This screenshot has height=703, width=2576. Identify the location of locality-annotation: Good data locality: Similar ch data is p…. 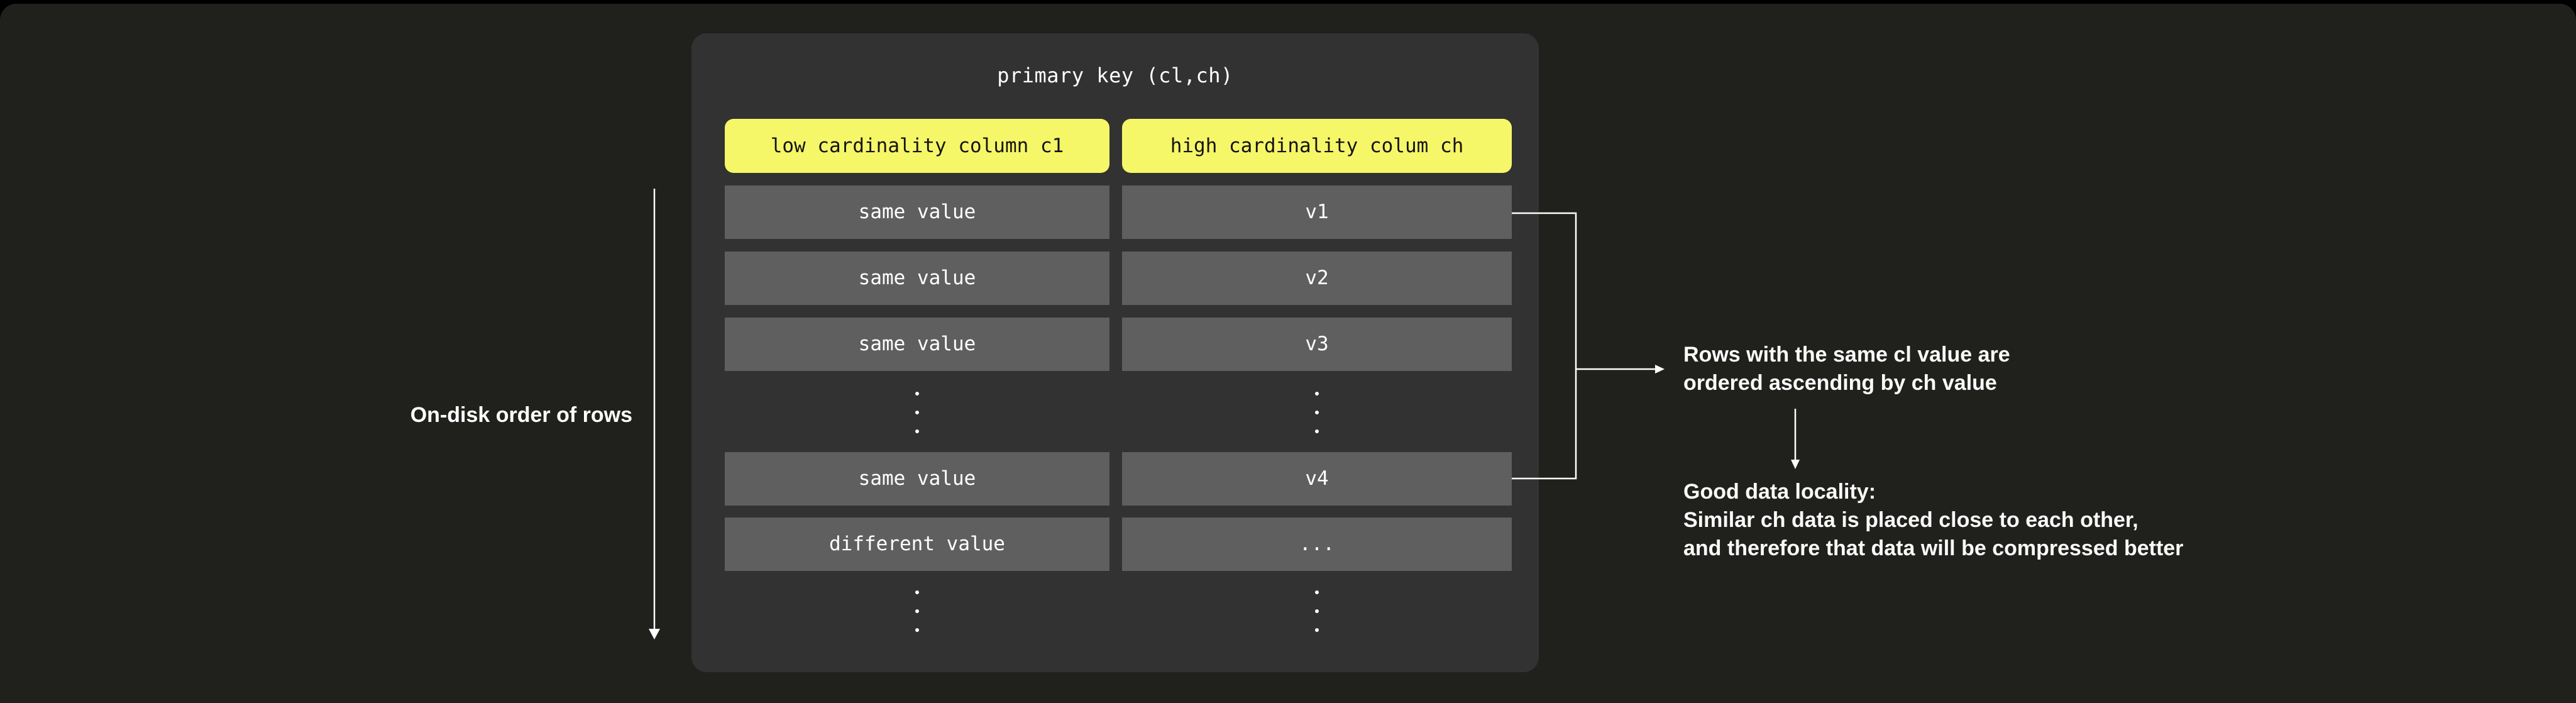
(1933, 520).